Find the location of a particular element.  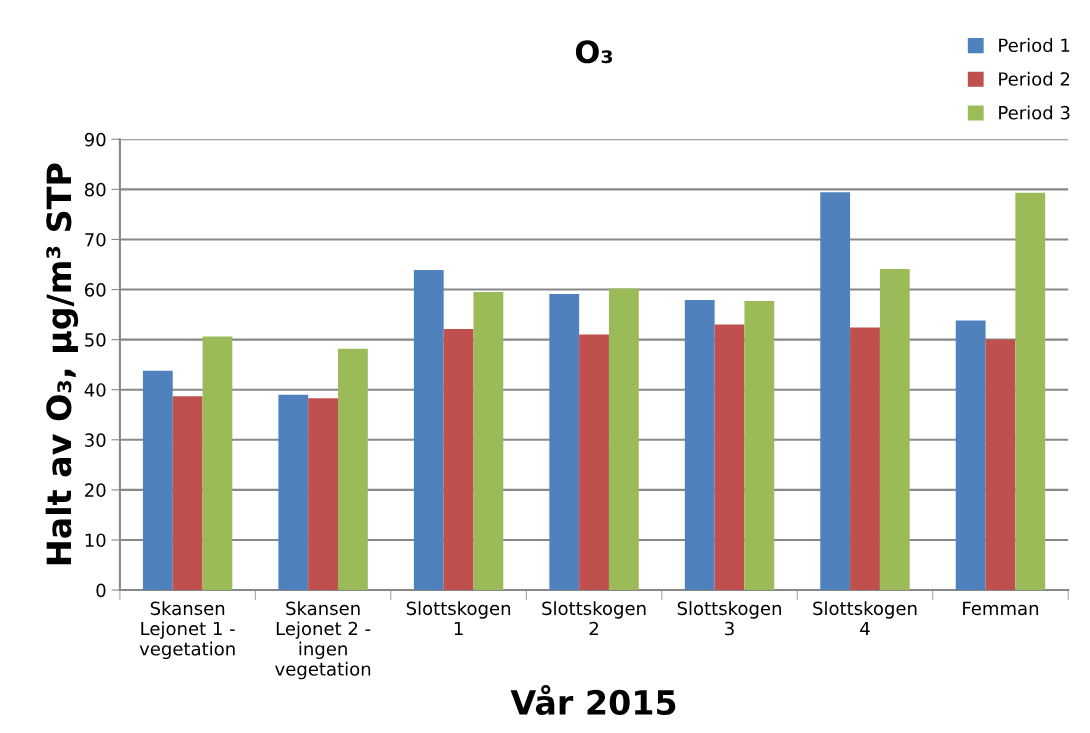

y-tick-label: 40 is located at coordinates (95, 390).